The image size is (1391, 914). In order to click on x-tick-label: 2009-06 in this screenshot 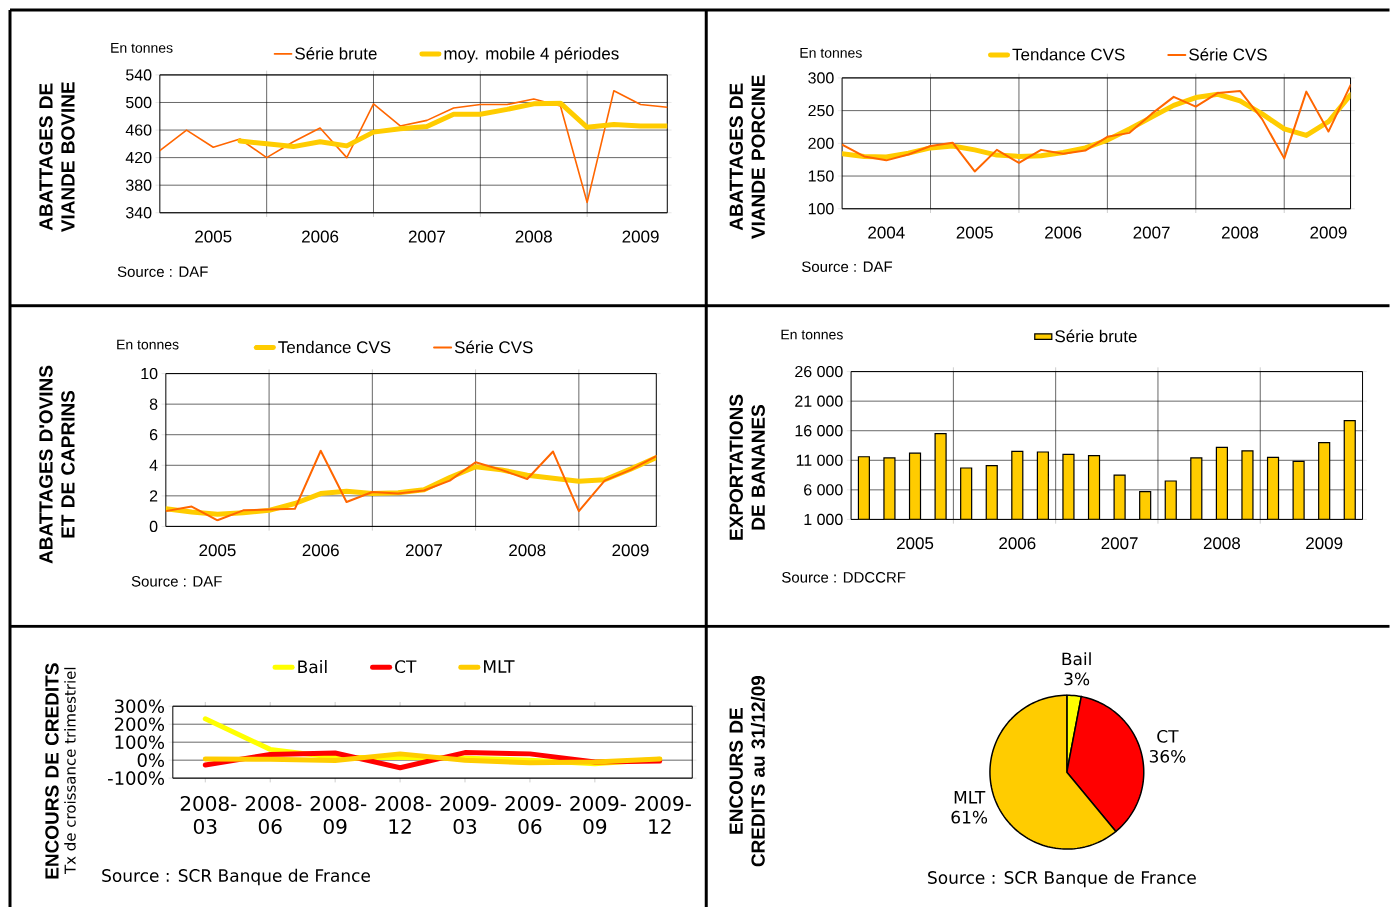, I will do `click(533, 814)`.